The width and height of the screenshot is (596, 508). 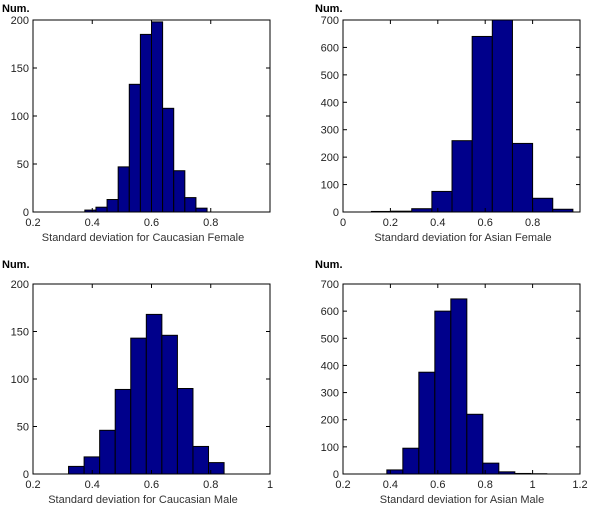 I want to click on x-tick-label: 1.2, so click(x=579, y=485).